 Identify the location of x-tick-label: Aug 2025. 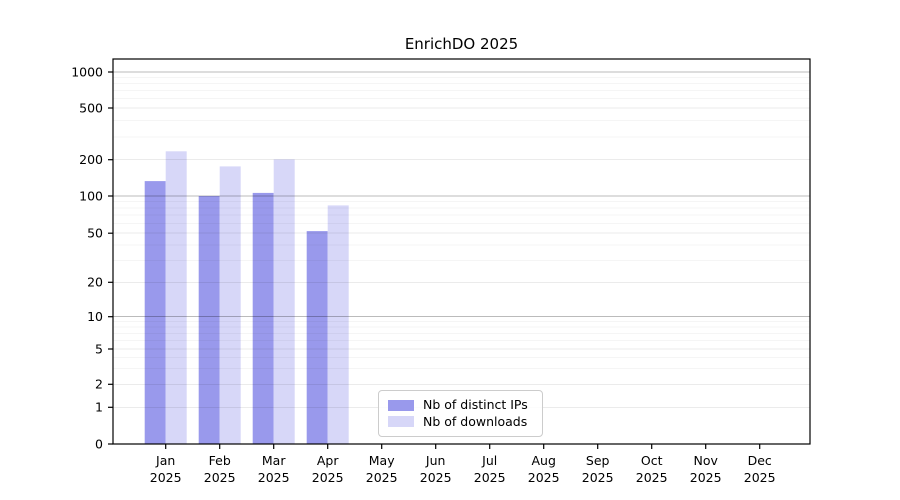
(544, 469).